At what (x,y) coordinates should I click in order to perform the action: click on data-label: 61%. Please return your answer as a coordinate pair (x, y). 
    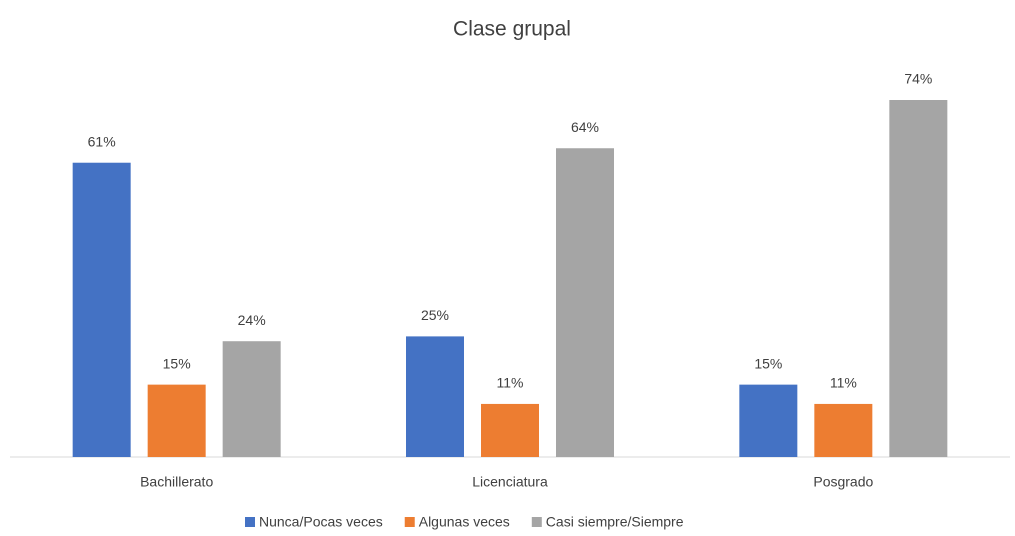
    Looking at the image, I should click on (102, 141).